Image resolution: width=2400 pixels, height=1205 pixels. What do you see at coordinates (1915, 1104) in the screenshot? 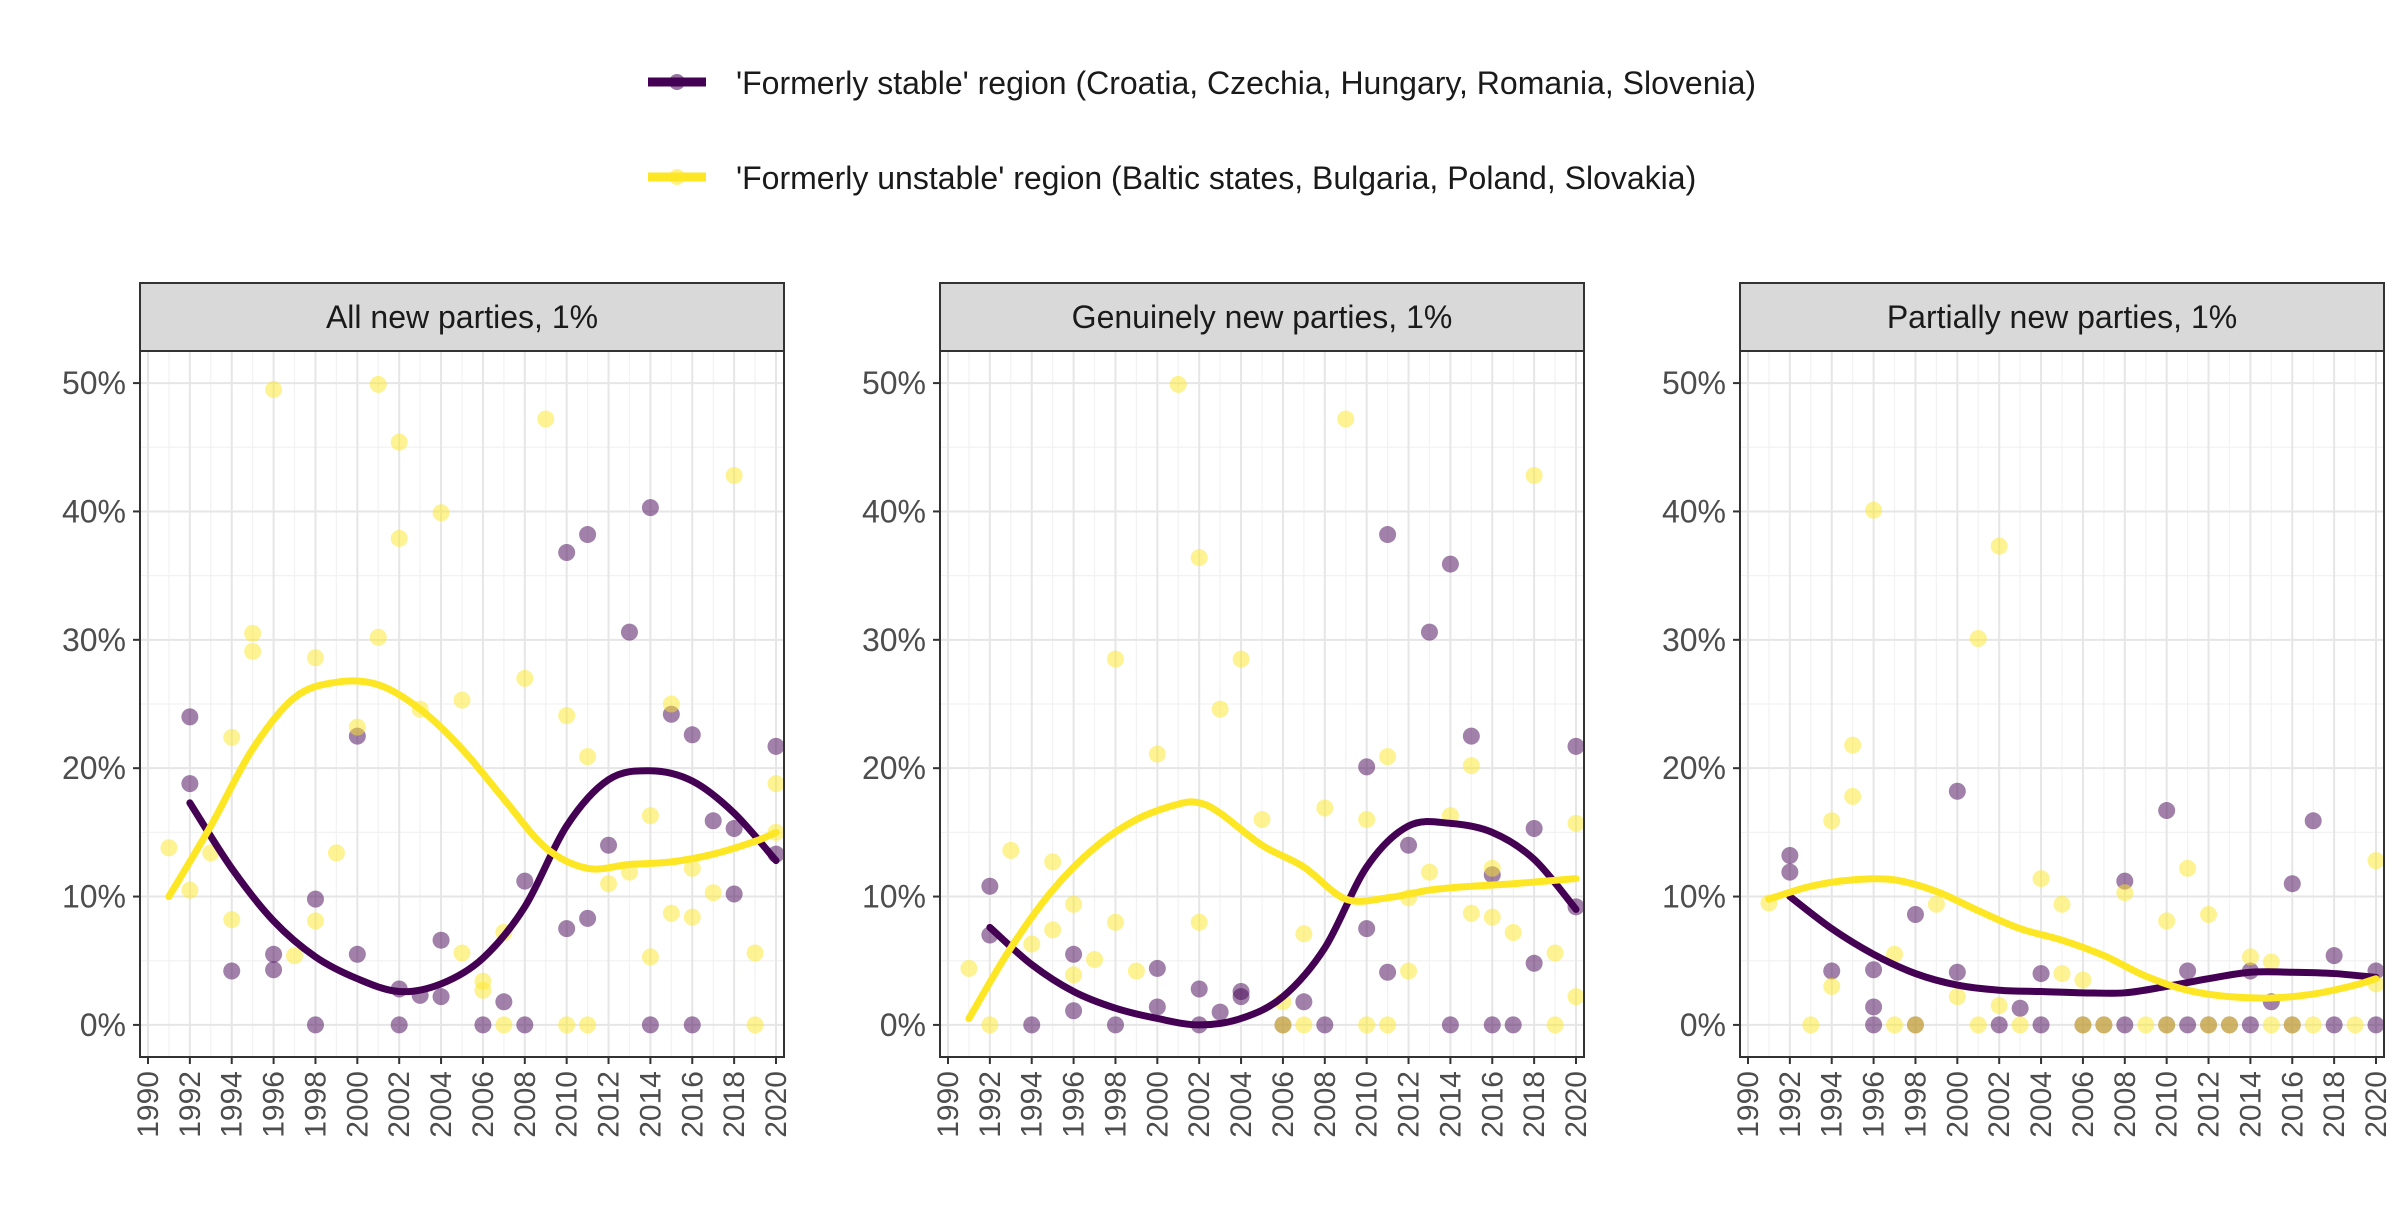
I see `x-tick-label: 1998` at bounding box center [1915, 1104].